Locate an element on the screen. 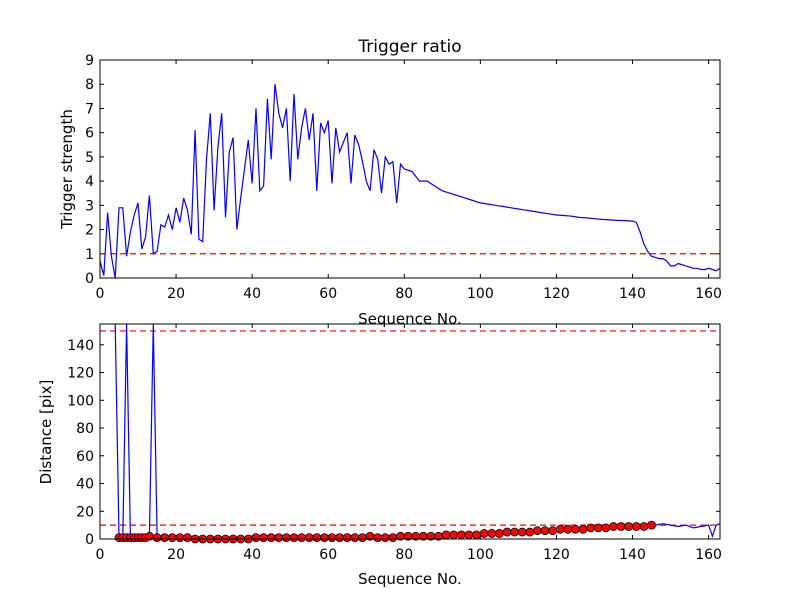 The height and width of the screenshot is (600, 800). chart-title: Trigger ratio is located at coordinates (409, 47).